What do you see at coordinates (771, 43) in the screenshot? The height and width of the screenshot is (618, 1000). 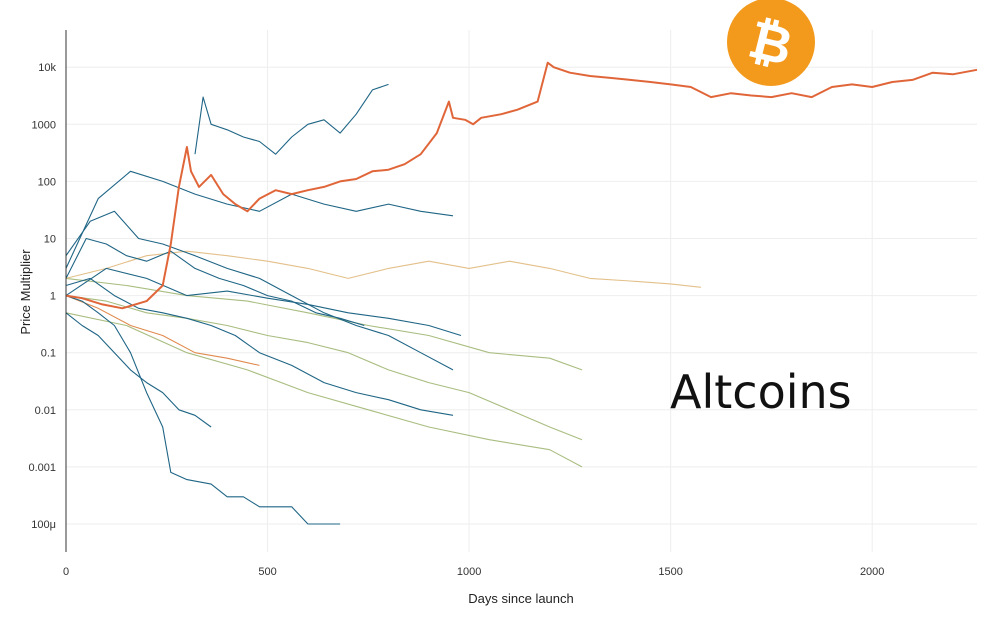 I see `bitcoin-logo-icon: ₿` at bounding box center [771, 43].